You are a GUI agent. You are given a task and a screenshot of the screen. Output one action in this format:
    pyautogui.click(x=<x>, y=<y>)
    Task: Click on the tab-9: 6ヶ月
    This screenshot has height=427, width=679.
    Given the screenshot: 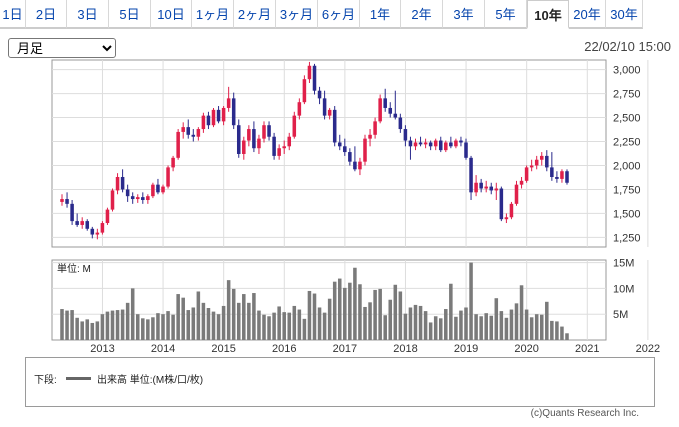 What is the action you would take?
    pyautogui.click(x=339, y=14)
    